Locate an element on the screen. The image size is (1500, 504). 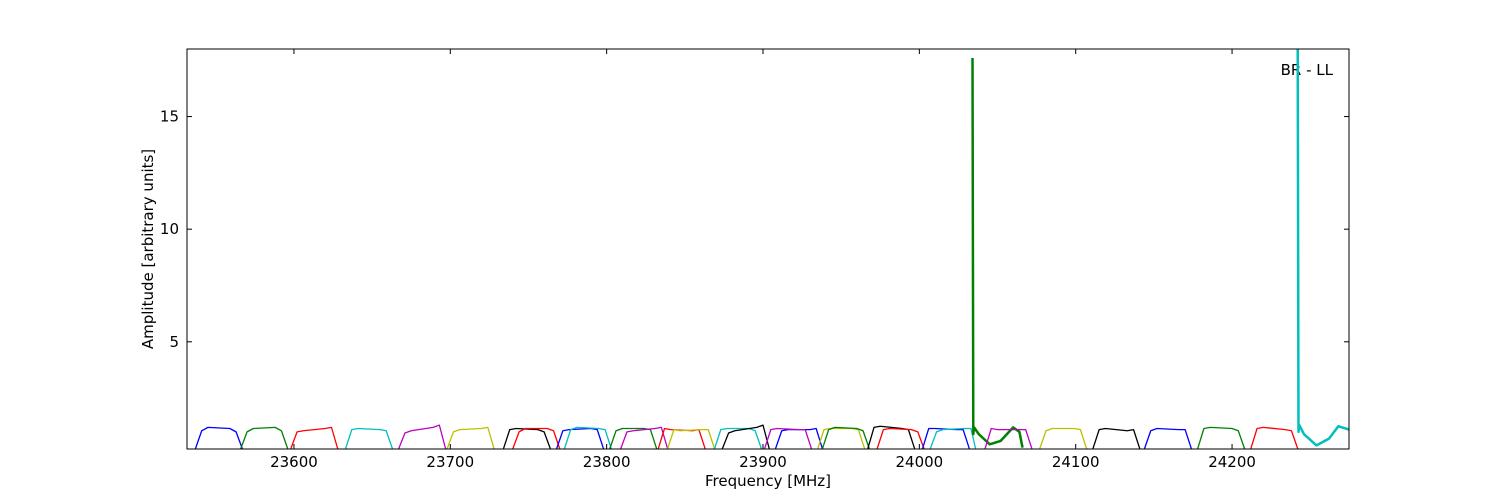
x-tick-label: 23900 is located at coordinates (763, 462).